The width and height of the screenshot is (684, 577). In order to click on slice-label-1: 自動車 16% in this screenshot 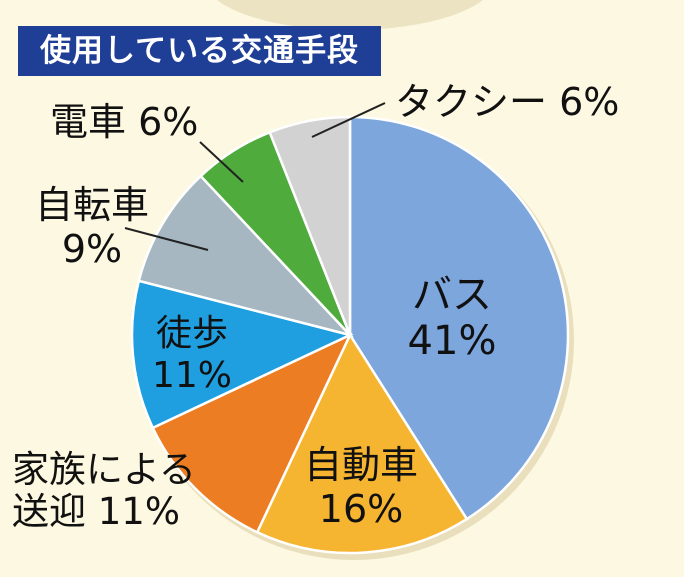, I will do `click(361, 487)`.